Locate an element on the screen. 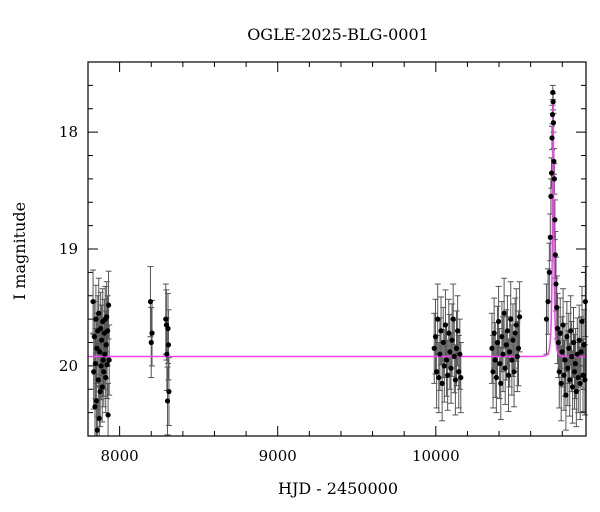 This screenshot has height=512, width=600. x-tick-label: 8000 is located at coordinates (120, 456).